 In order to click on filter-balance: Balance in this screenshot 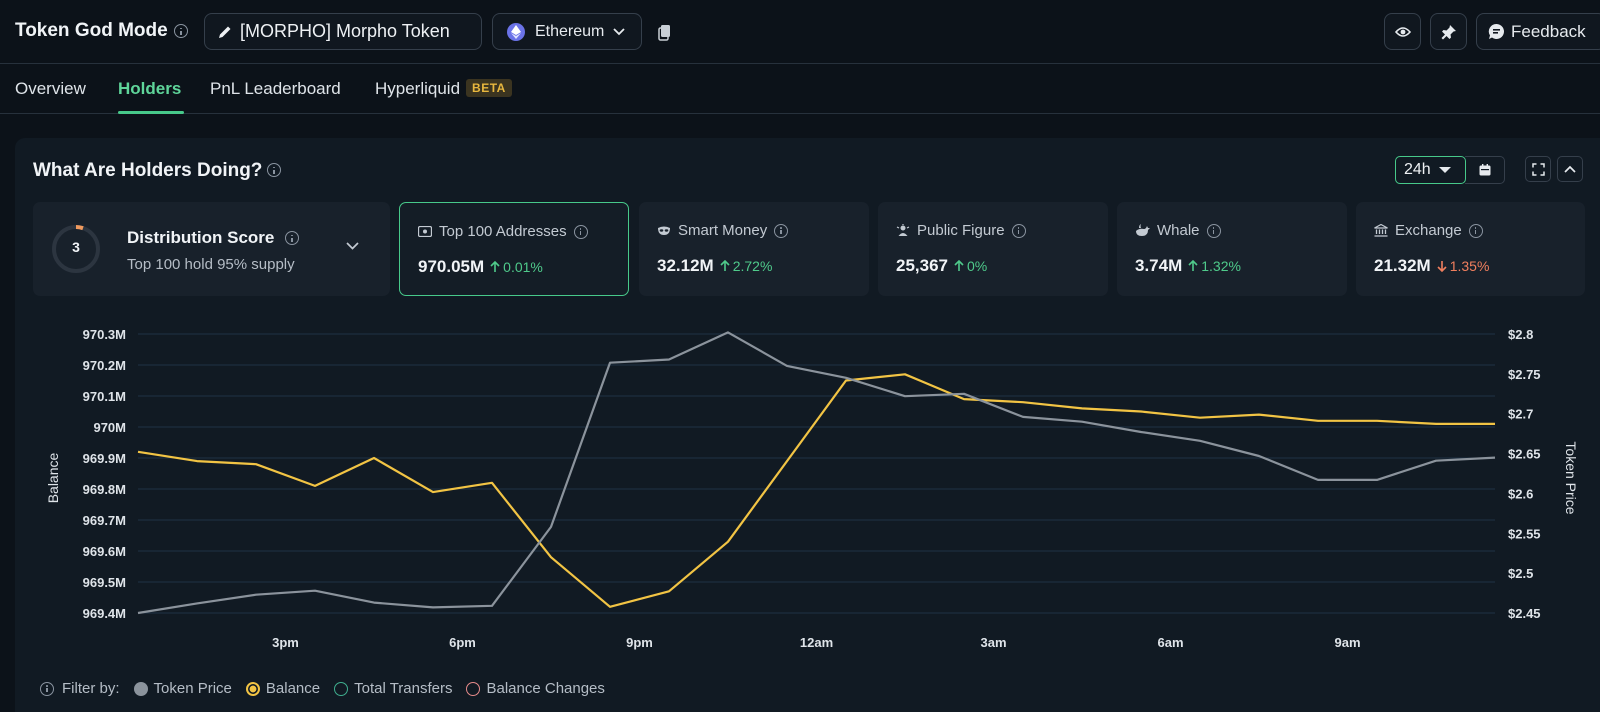, I will do `click(283, 688)`.